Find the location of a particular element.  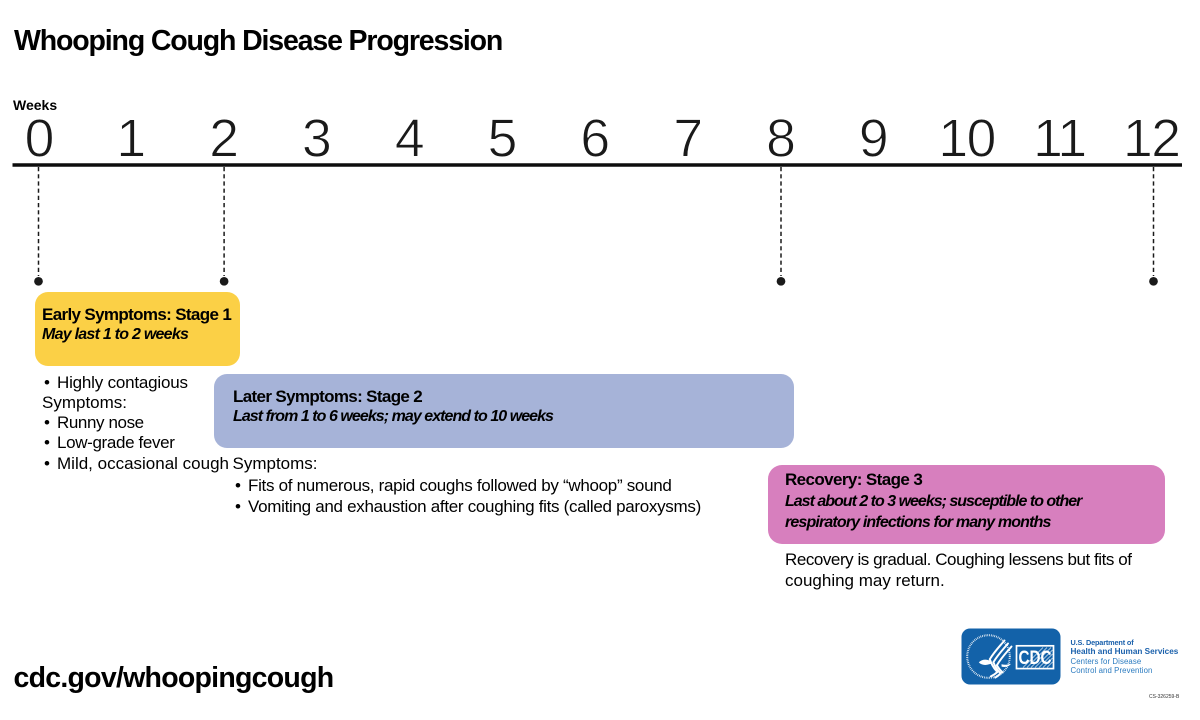

svg-text: 4 is located at coordinates (410, 139).